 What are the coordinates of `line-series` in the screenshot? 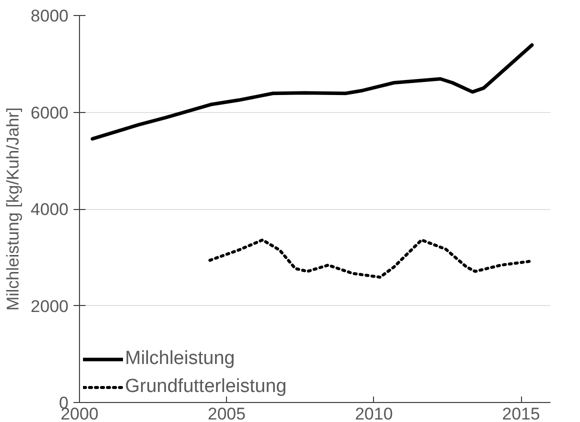 It's located at (370, 258).